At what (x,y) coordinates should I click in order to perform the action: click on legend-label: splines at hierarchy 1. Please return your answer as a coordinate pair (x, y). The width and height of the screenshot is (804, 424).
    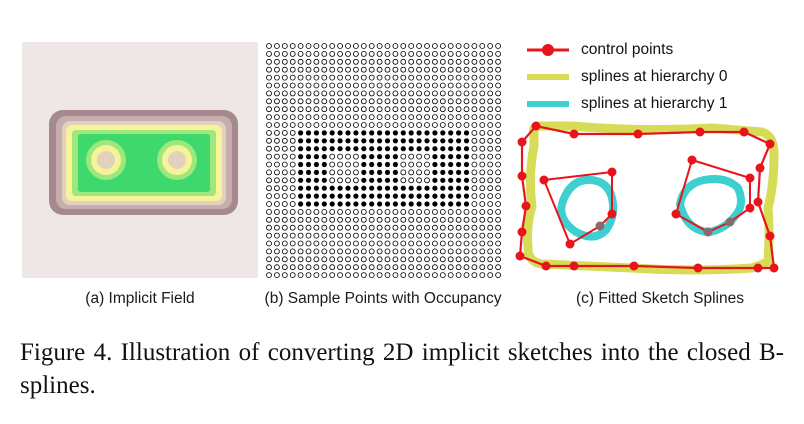
    Looking at the image, I should click on (654, 103).